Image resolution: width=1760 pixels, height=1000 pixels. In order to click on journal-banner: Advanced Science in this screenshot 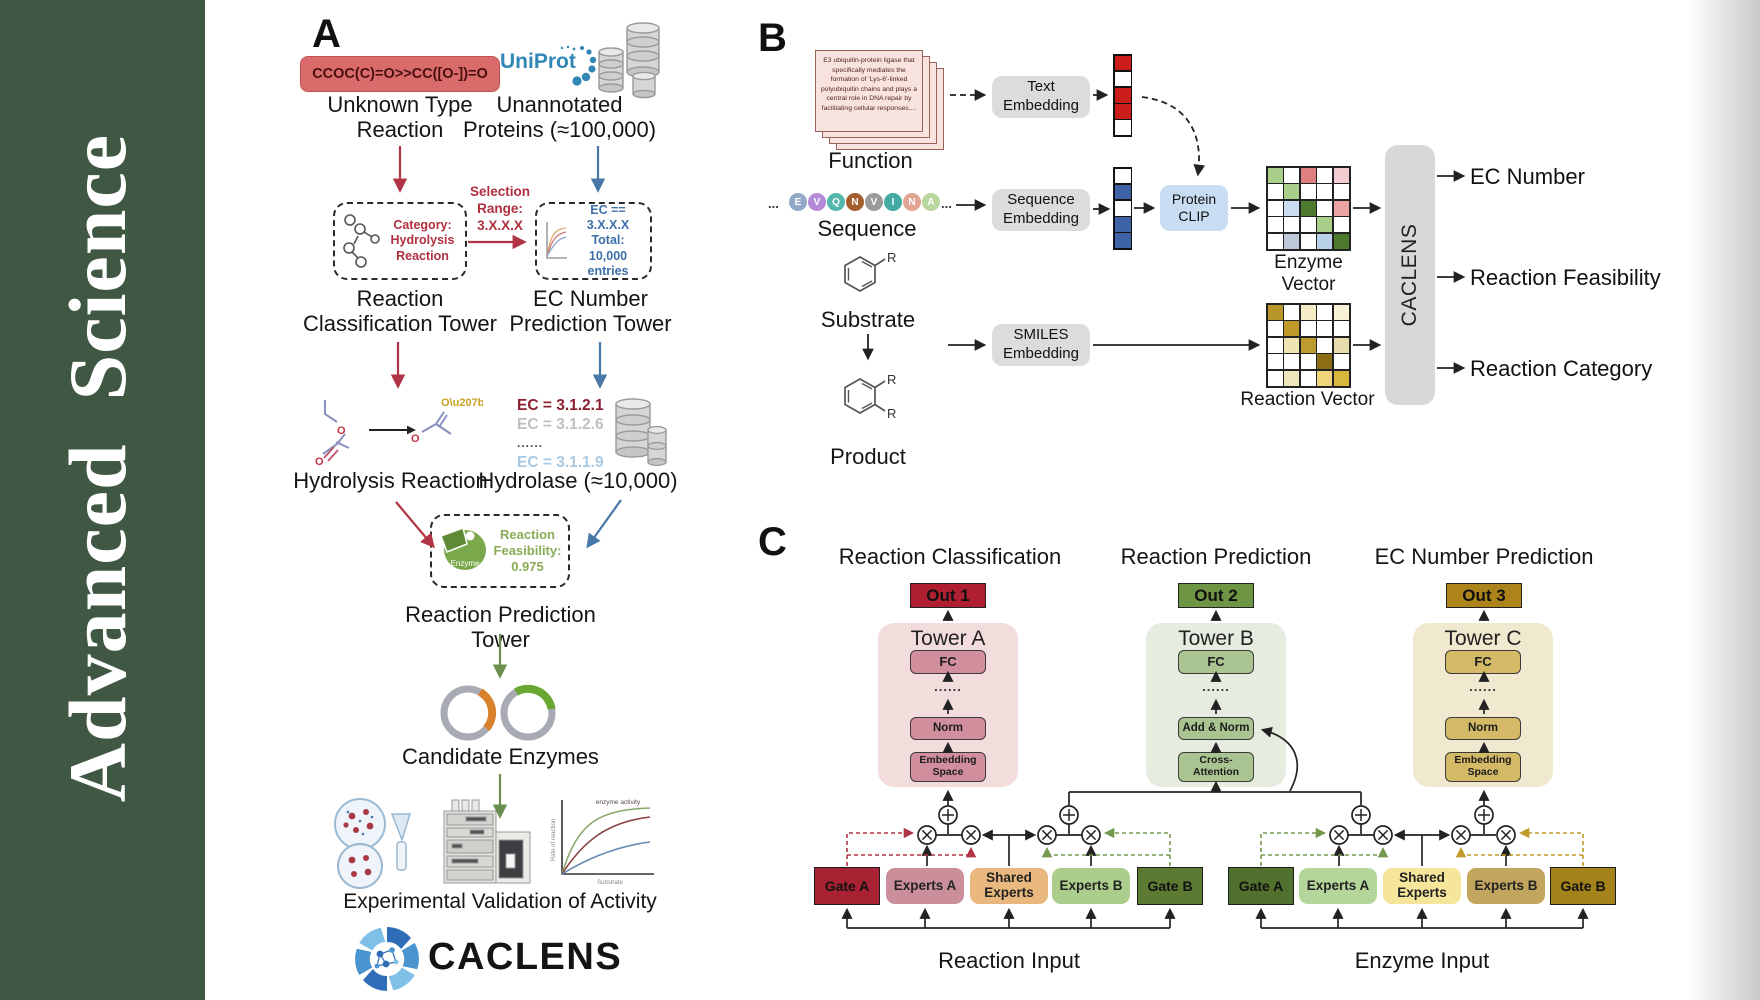, I will do `click(102, 500)`.